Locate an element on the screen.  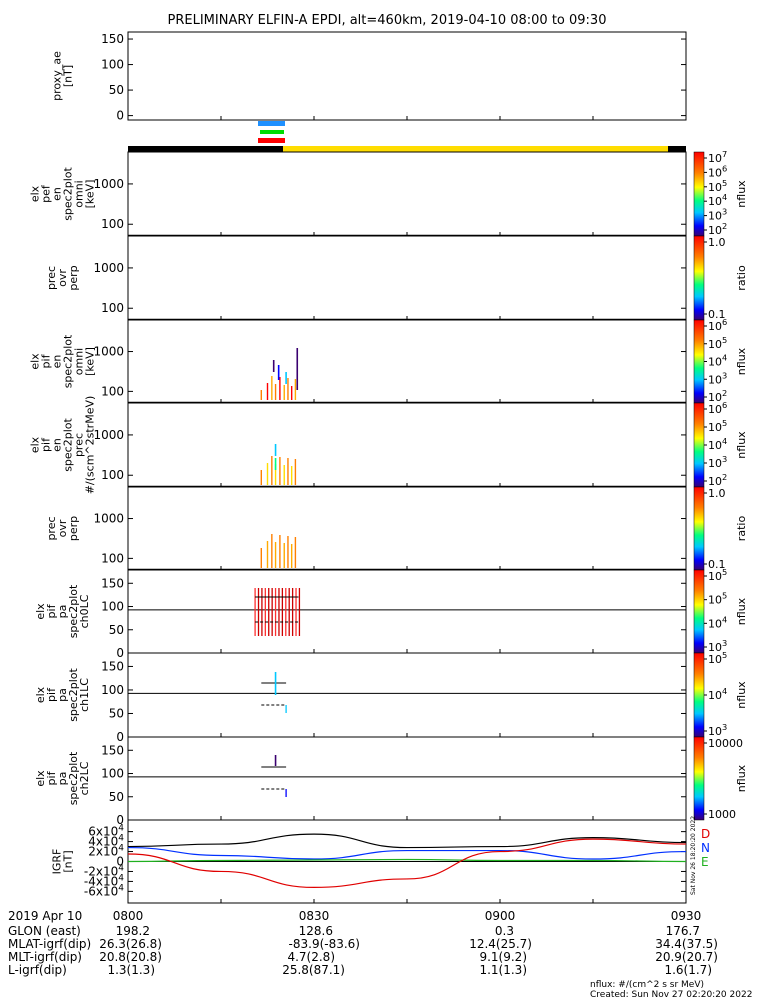
y-tick-label-prec-ovr-perp-2-1: 1000 is located at coordinates (108, 519).